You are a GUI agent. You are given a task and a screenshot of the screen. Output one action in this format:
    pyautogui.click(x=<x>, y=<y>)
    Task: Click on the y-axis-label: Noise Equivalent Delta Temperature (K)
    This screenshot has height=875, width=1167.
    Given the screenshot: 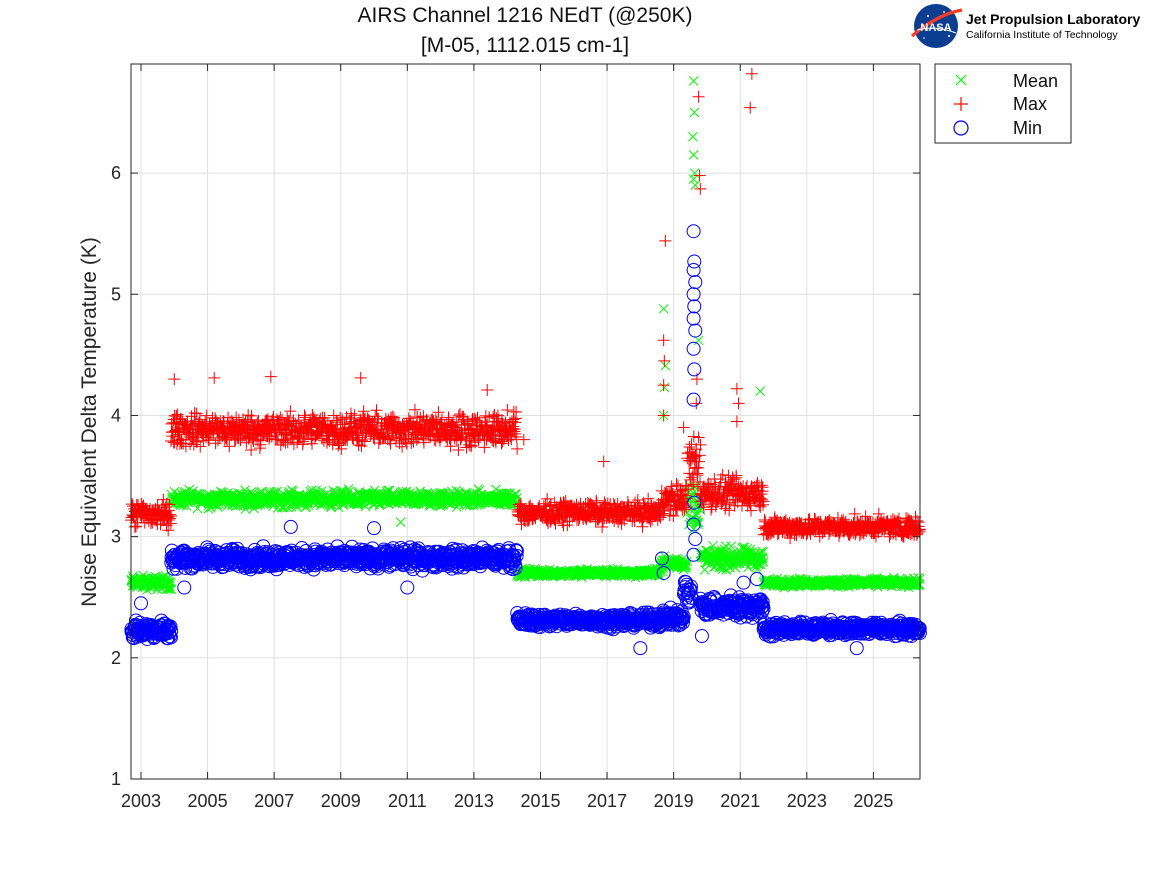 What is the action you would take?
    pyautogui.click(x=89, y=422)
    